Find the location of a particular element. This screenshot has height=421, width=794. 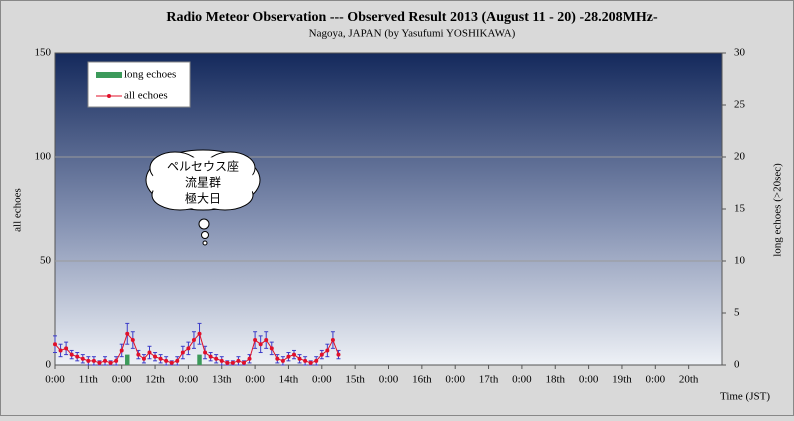

legend-label: long echoes is located at coordinates (150, 75).